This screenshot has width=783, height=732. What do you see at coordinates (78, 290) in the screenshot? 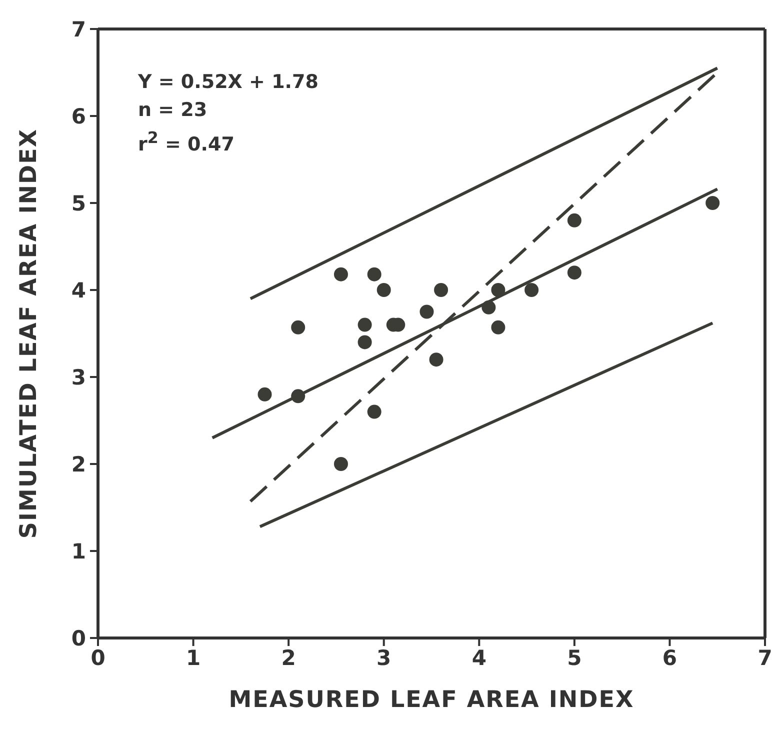
I see `y-tick-label: 4` at bounding box center [78, 290].